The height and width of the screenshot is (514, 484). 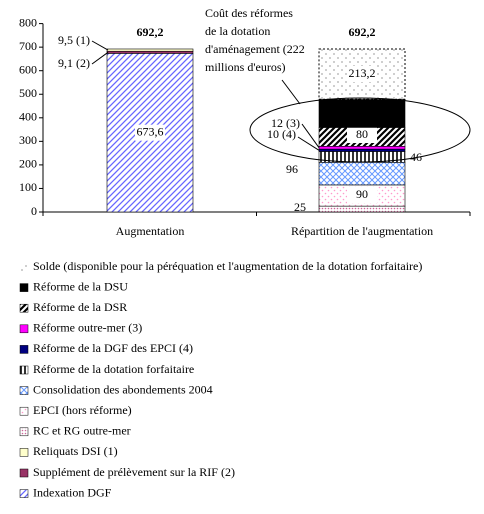 What do you see at coordinates (74, 40) in the screenshot?
I see `value-label: 9,5 (1)` at bounding box center [74, 40].